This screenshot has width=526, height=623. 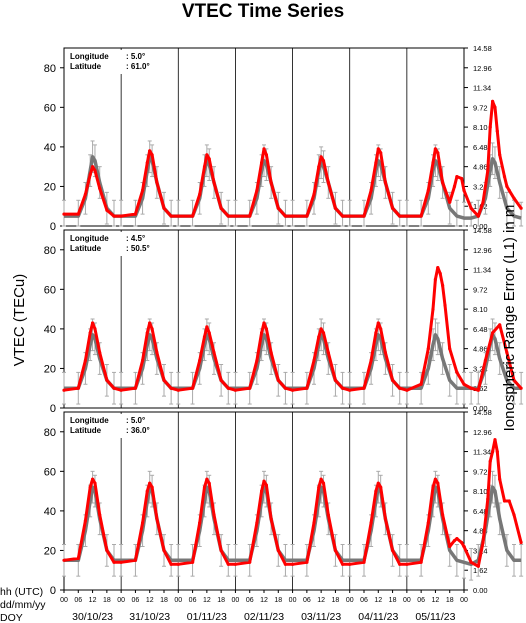 What do you see at coordinates (364, 600) in the screenshot?
I see `hour-tick-label: 06` at bounding box center [364, 600].